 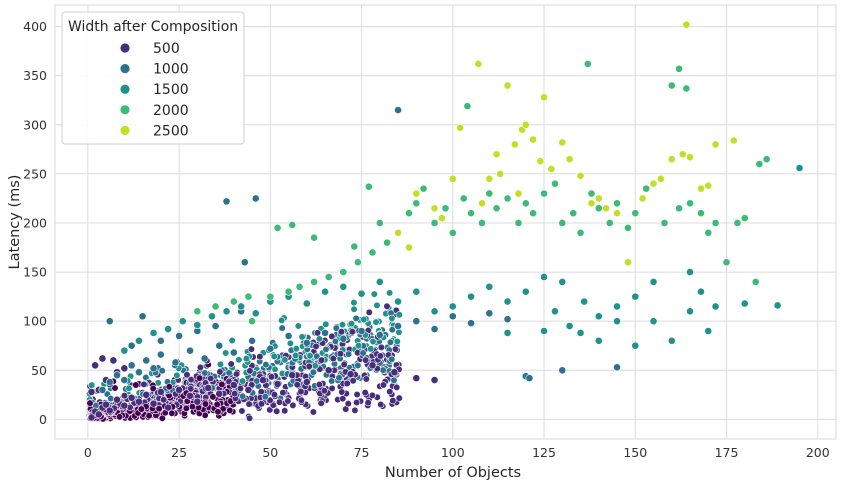 I want to click on x-tick-label: 125, so click(x=544, y=452).